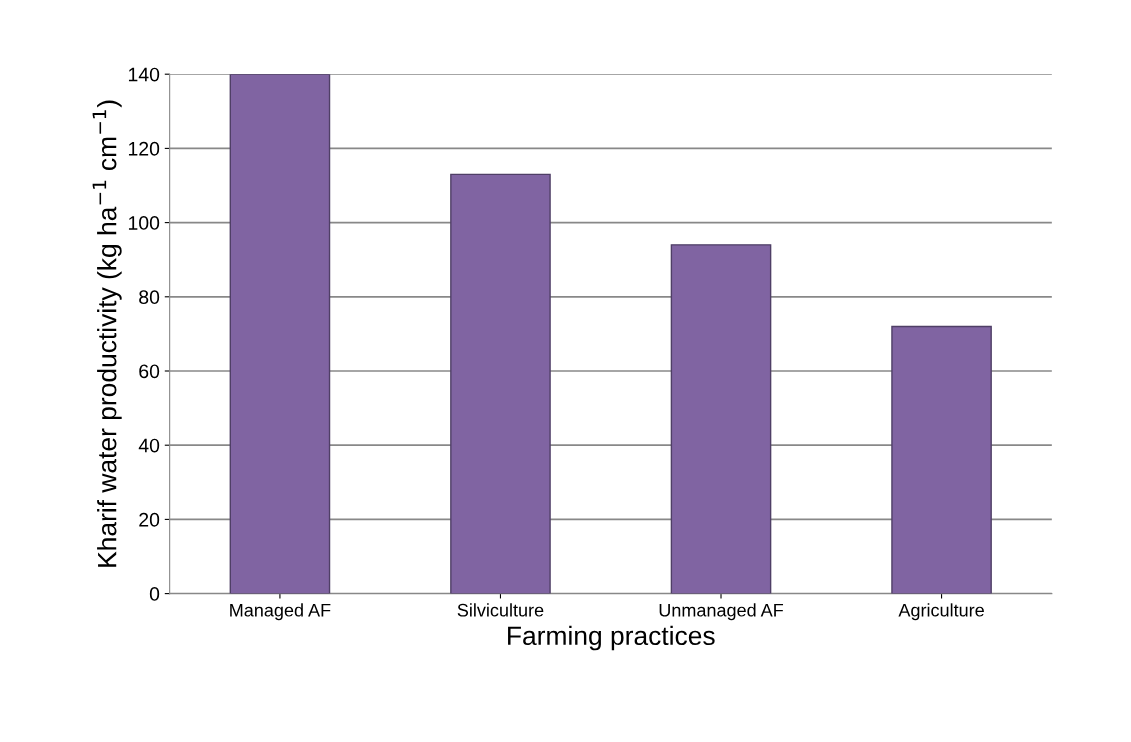  Describe the element at coordinates (941, 612) in the screenshot. I see `x-tick-label: Agriculture` at that location.